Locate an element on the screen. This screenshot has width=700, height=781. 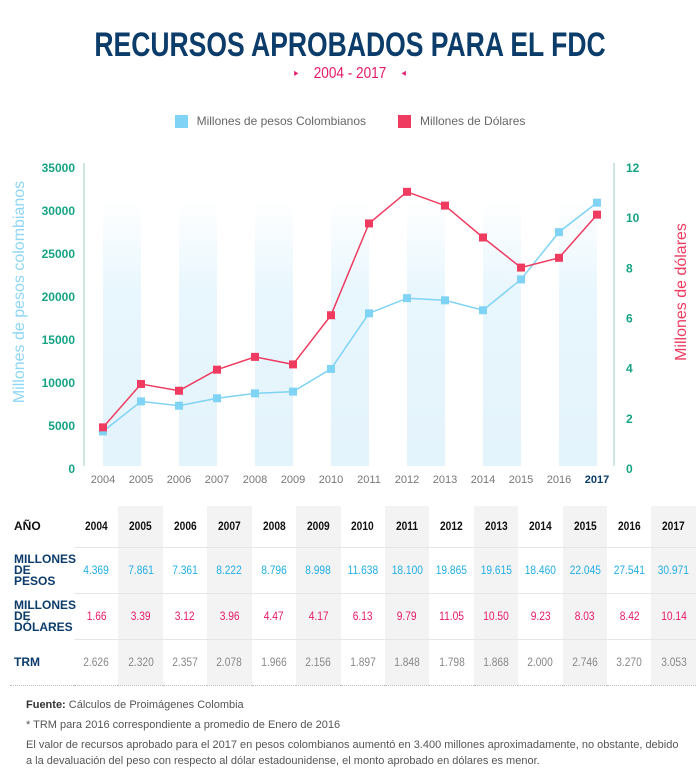
value-cell: 27.541 is located at coordinates (629, 570).